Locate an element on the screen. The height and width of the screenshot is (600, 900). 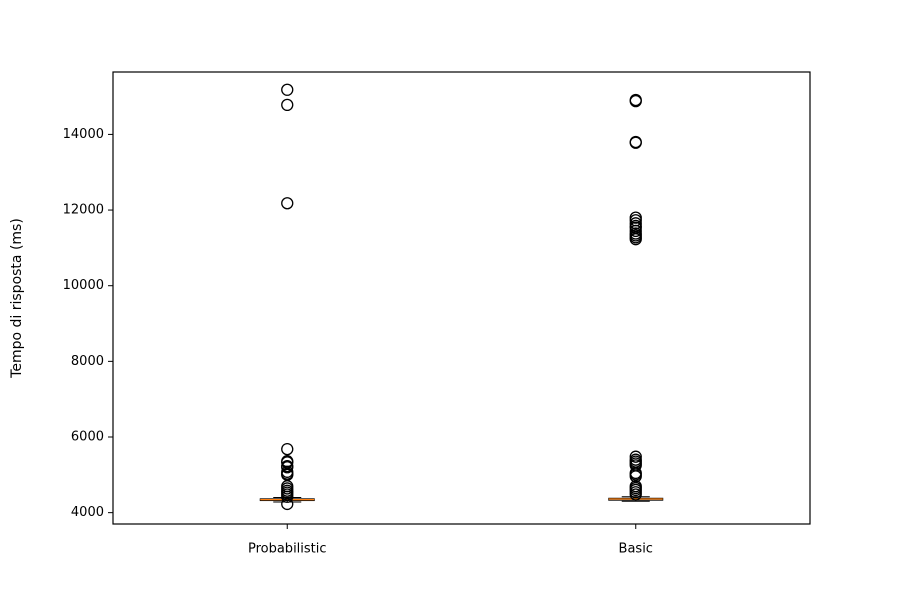
y-tick-label: 4000 is located at coordinates (87, 512).